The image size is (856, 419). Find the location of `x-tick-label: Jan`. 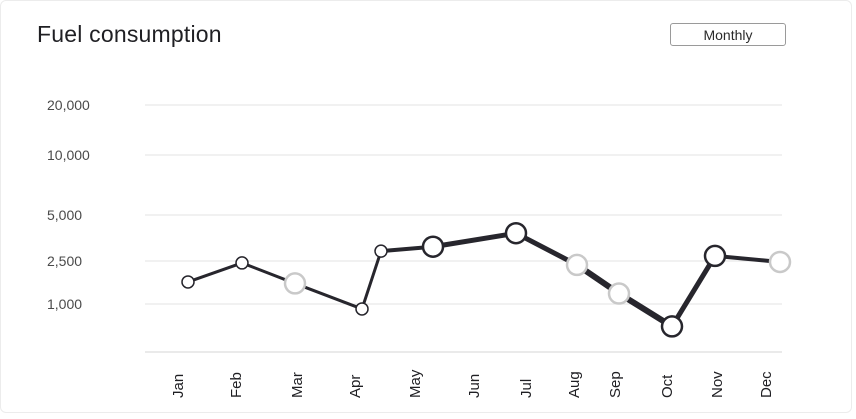

x-tick-label: Jan is located at coordinates (178, 386).